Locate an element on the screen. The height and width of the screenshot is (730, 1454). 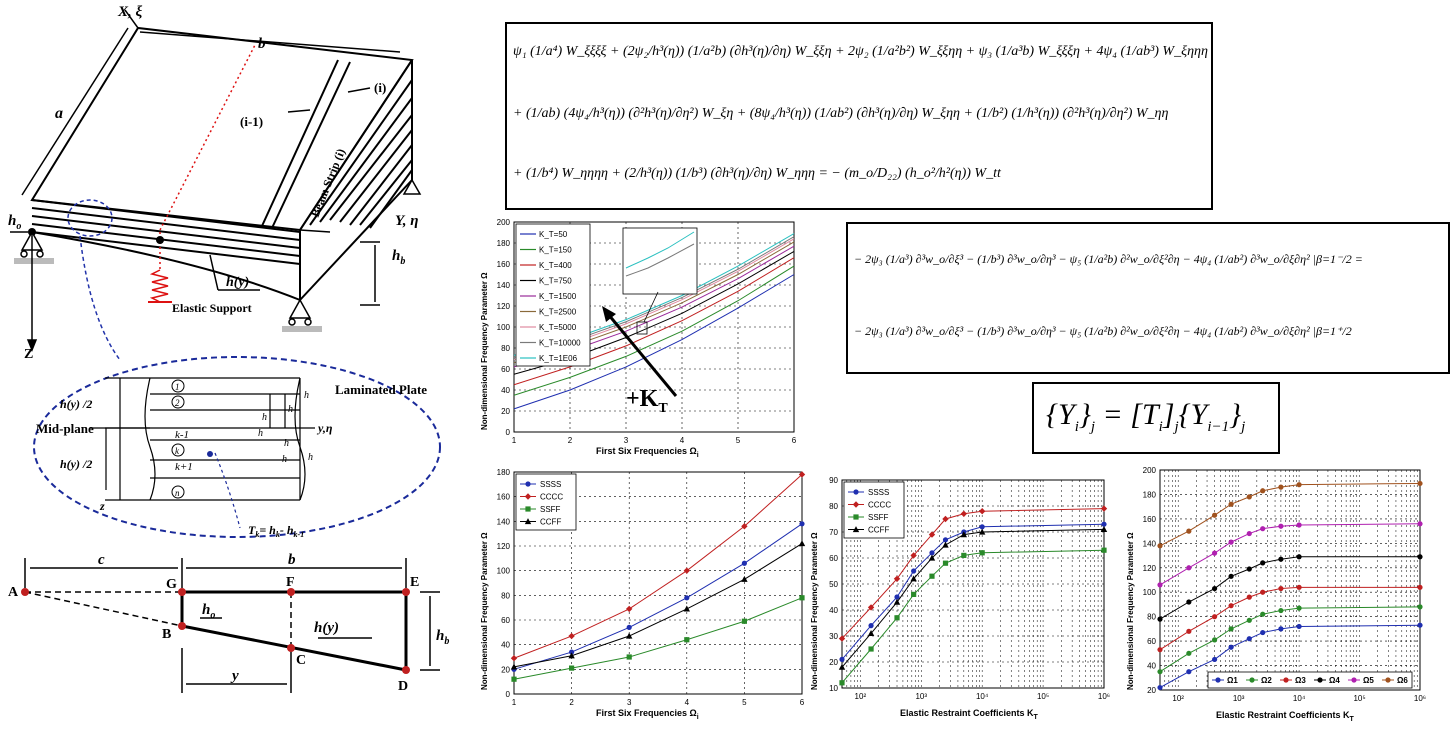
x-tick-label: 5 is located at coordinates (738, 440).